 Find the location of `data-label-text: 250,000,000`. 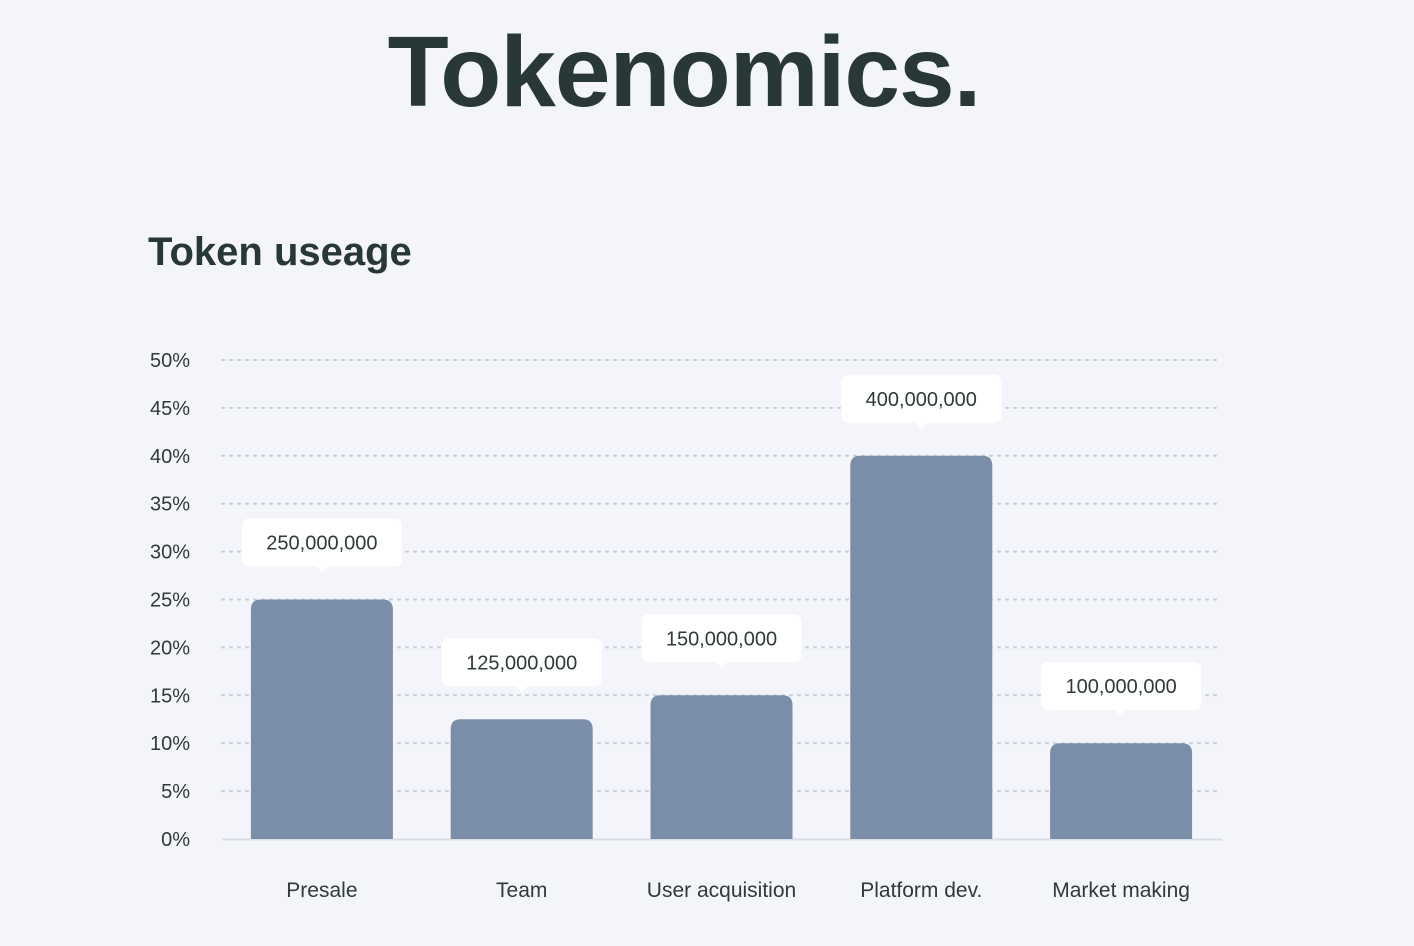

data-label-text: 250,000,000 is located at coordinates (321, 544).